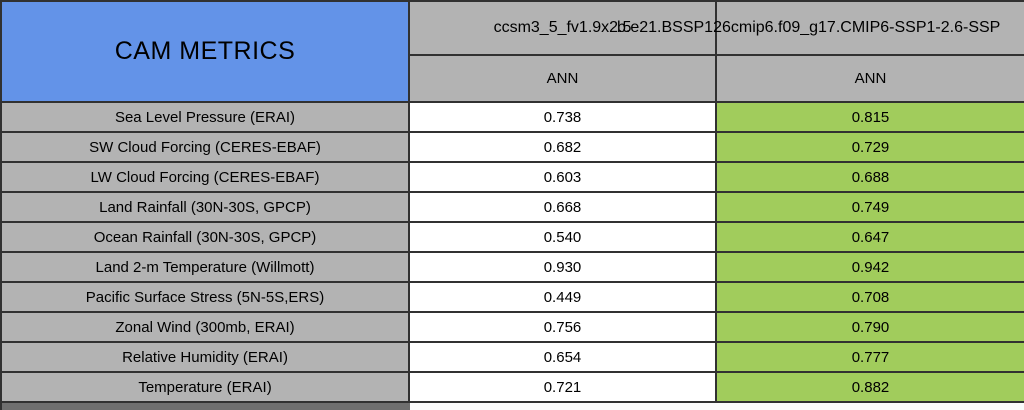 The image size is (1024, 410). What do you see at coordinates (206, 298) in the screenshot?
I see `metric-label-cell: Pacific Surface Stress (5N-5S,ERS)` at bounding box center [206, 298].